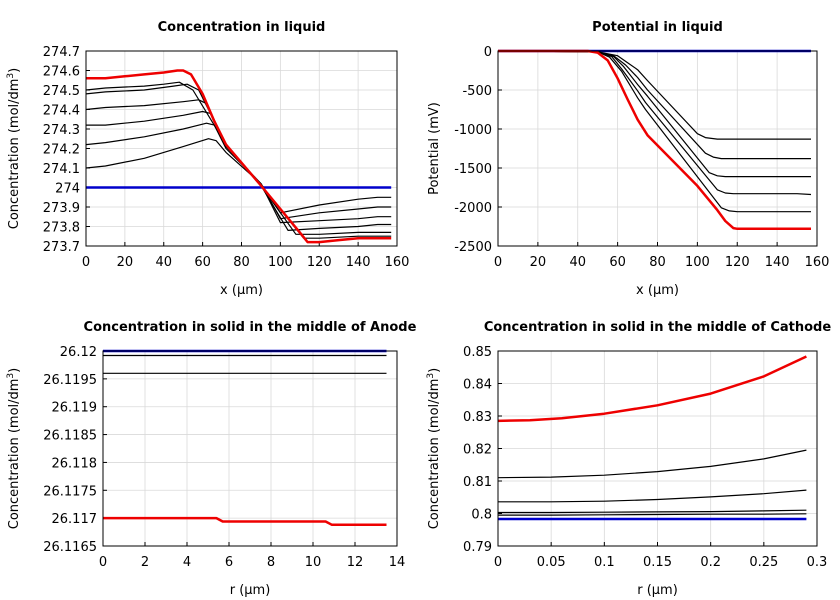  I want to click on y-tick-label: 26.119, so click(75, 408).